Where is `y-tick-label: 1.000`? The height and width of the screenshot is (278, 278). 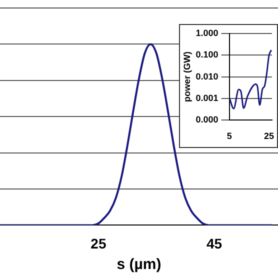
y-tick-label: 1.000 is located at coordinates (207, 33).